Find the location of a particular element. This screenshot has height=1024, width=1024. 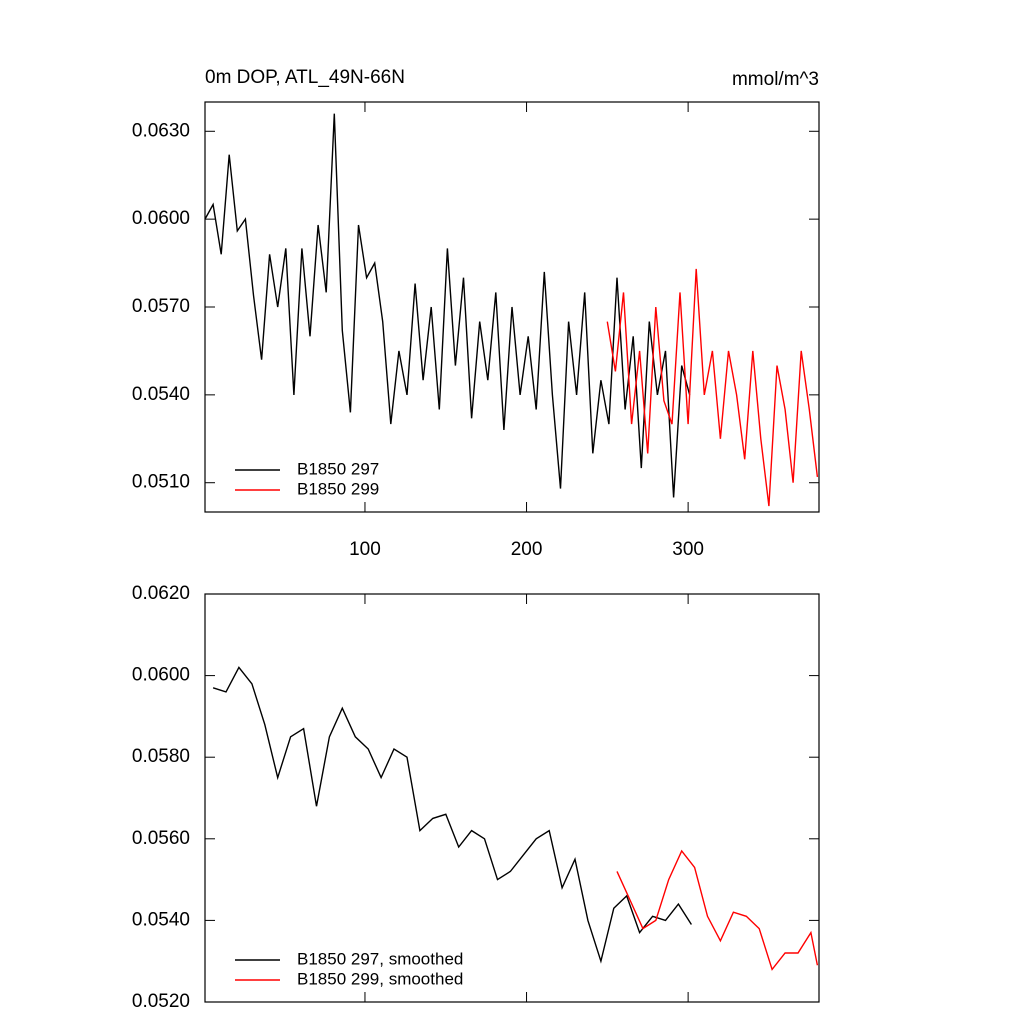

y-tick-label: 0.0580 is located at coordinates (161, 756).